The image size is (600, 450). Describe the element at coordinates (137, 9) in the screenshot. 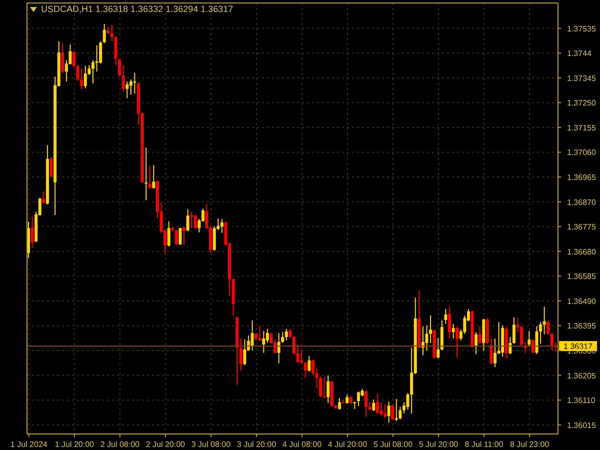

I see `chart-title: USDCAD,H1 1.36318 1.36332 1.36294 1.36317` at that location.